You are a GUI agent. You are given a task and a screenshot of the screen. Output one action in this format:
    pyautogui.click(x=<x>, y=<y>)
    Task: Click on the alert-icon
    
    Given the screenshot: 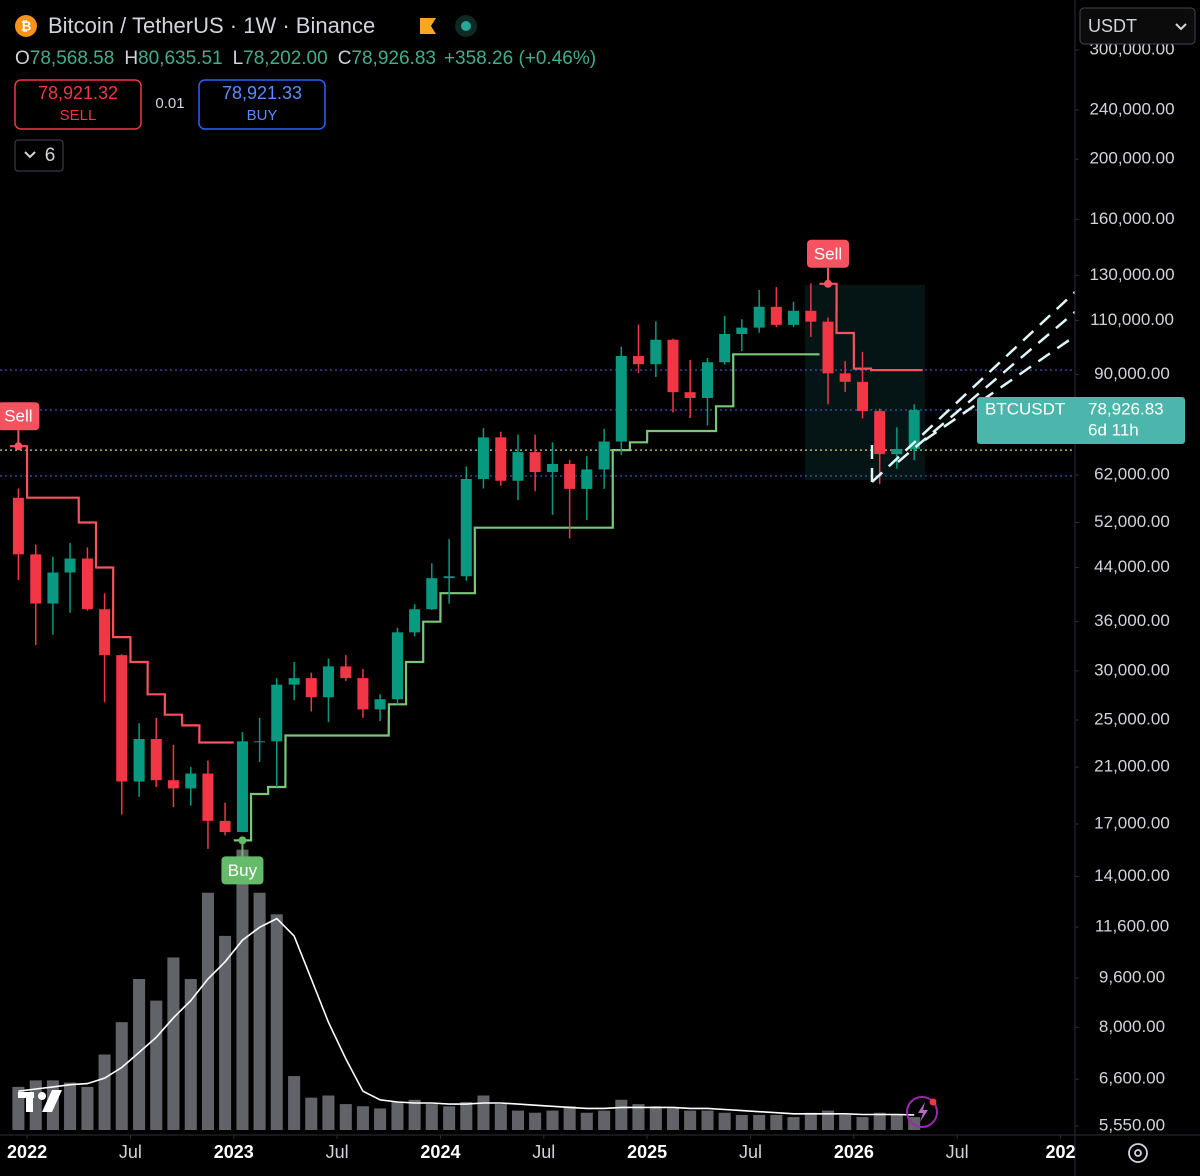 What is the action you would take?
    pyautogui.click(x=922, y=1112)
    